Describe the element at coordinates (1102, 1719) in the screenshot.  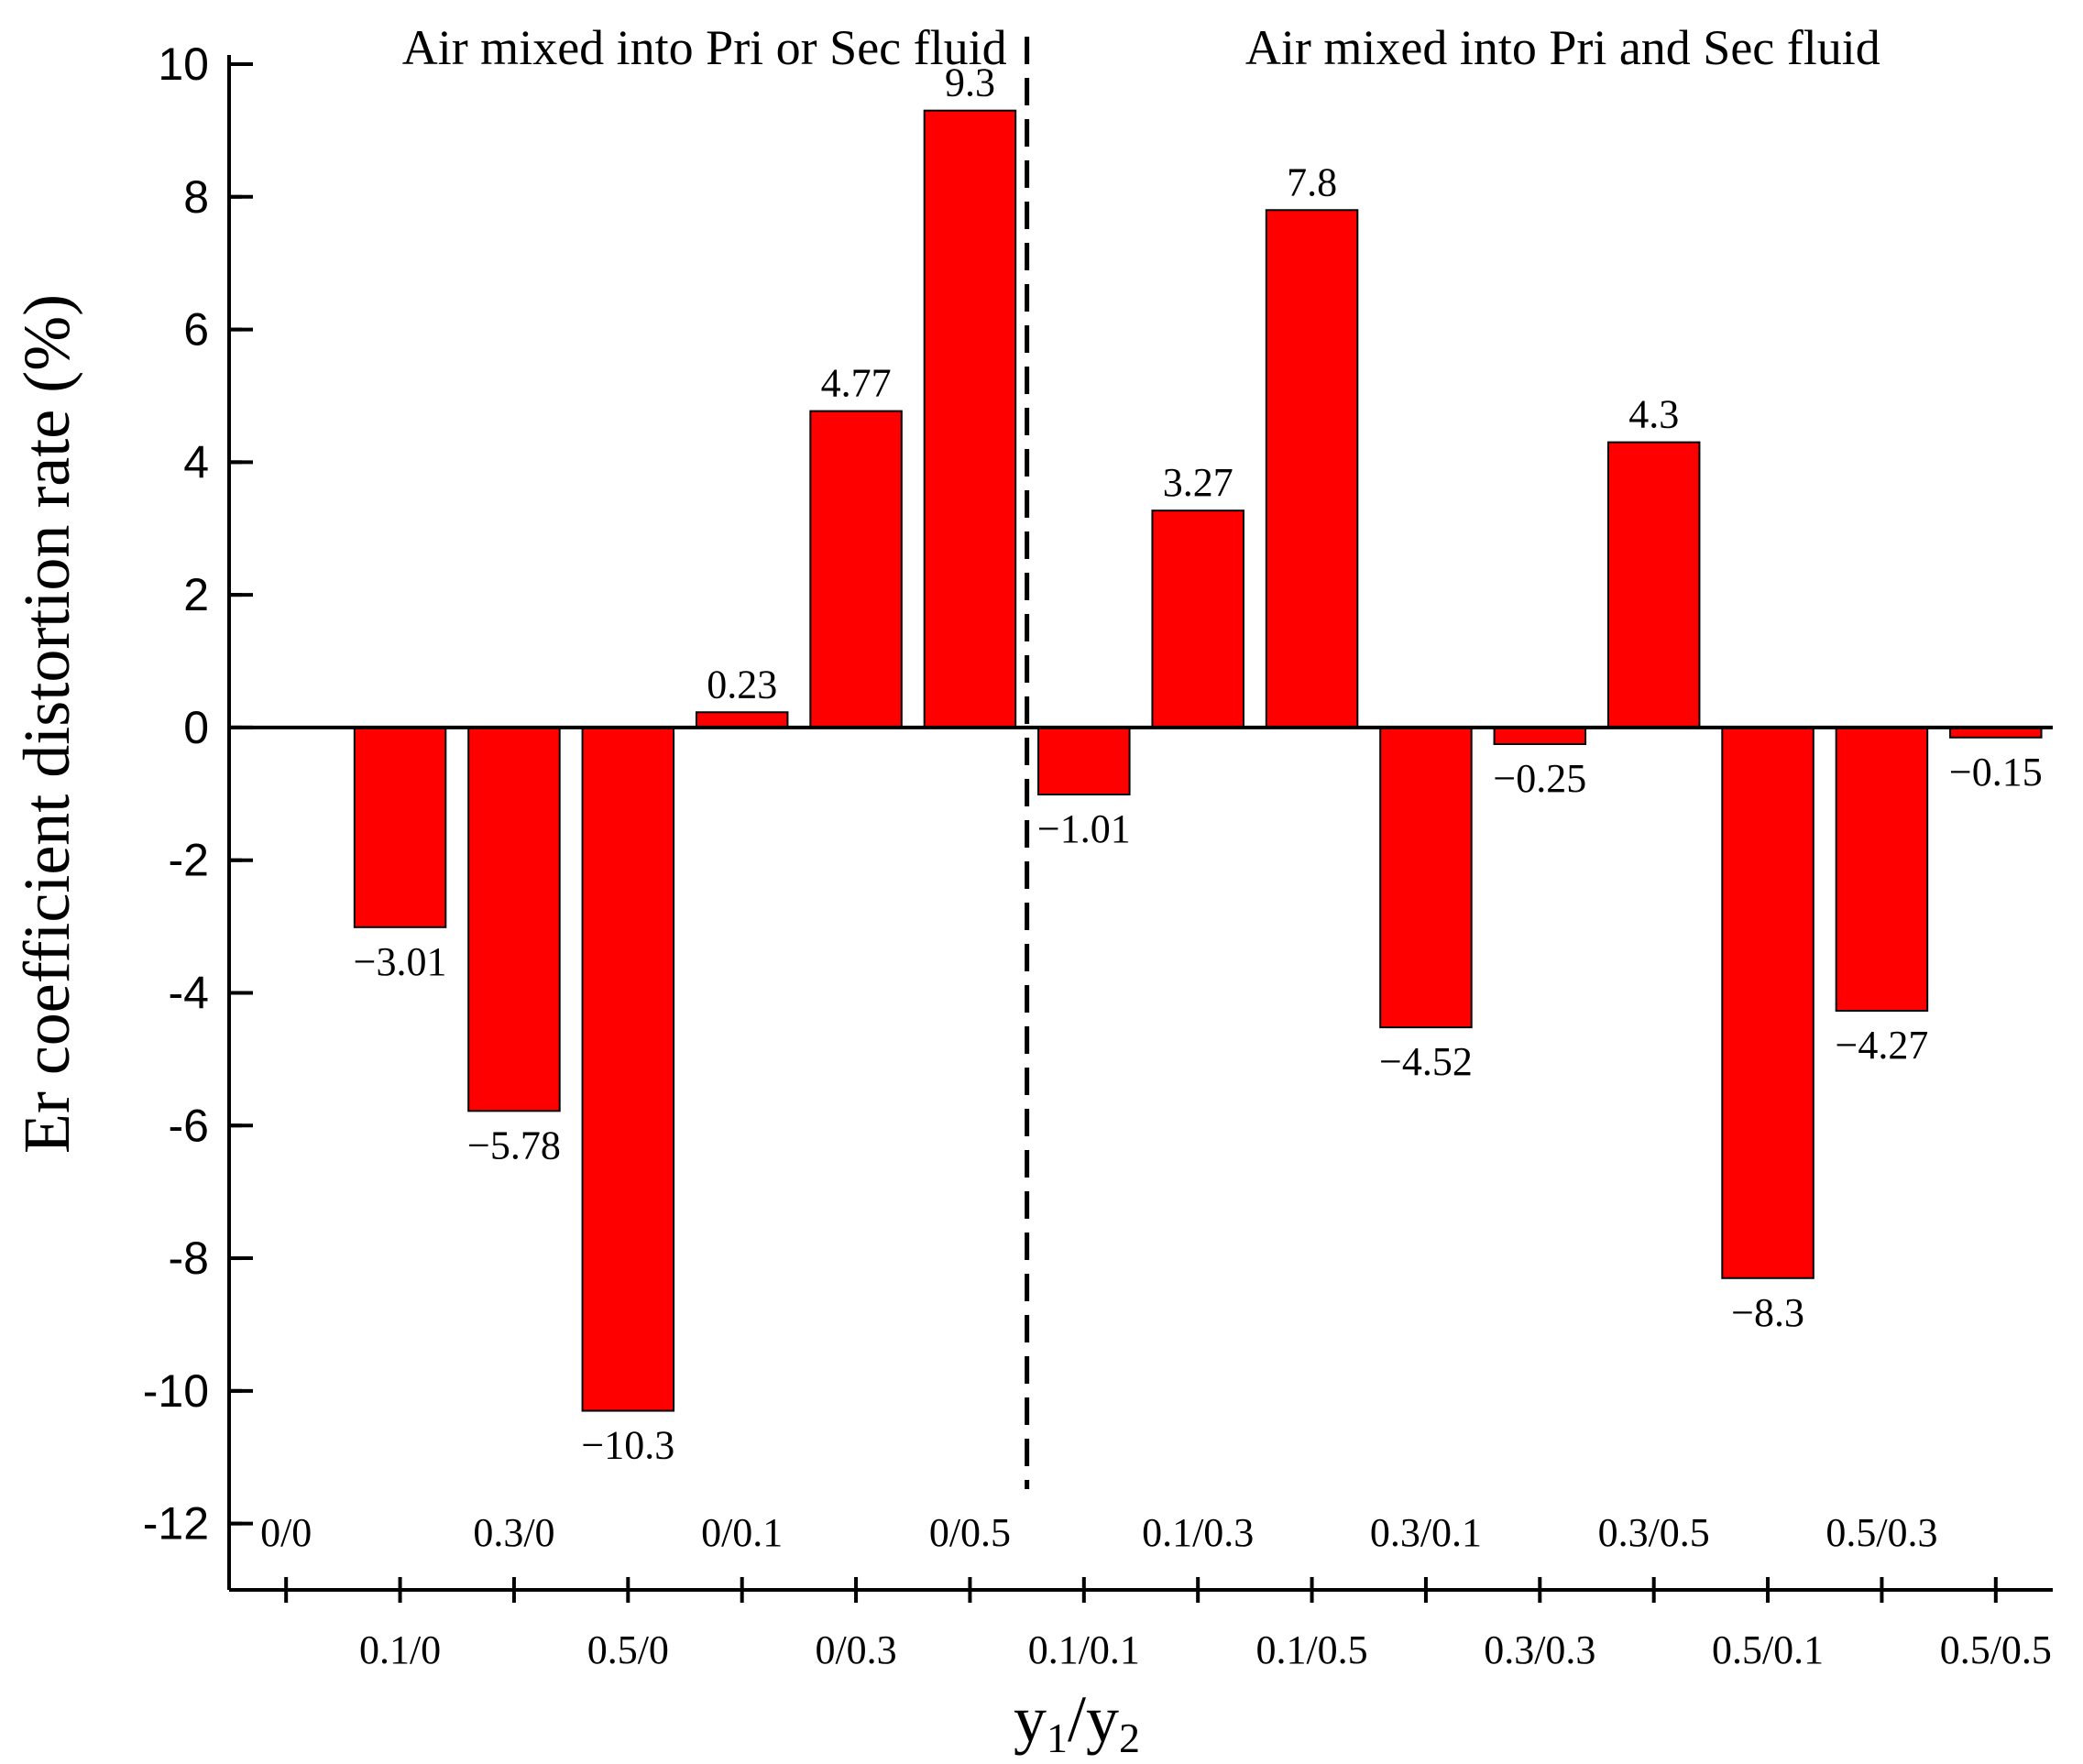
I see `x-axis-title-base2: y` at that location.